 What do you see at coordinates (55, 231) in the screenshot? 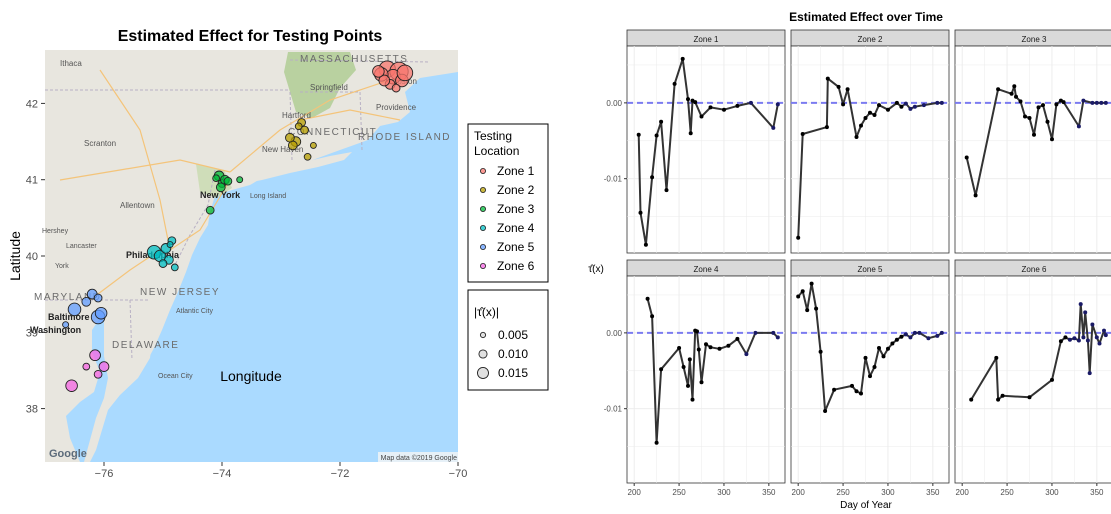
I see `map-city-label: Hershey` at bounding box center [55, 231].